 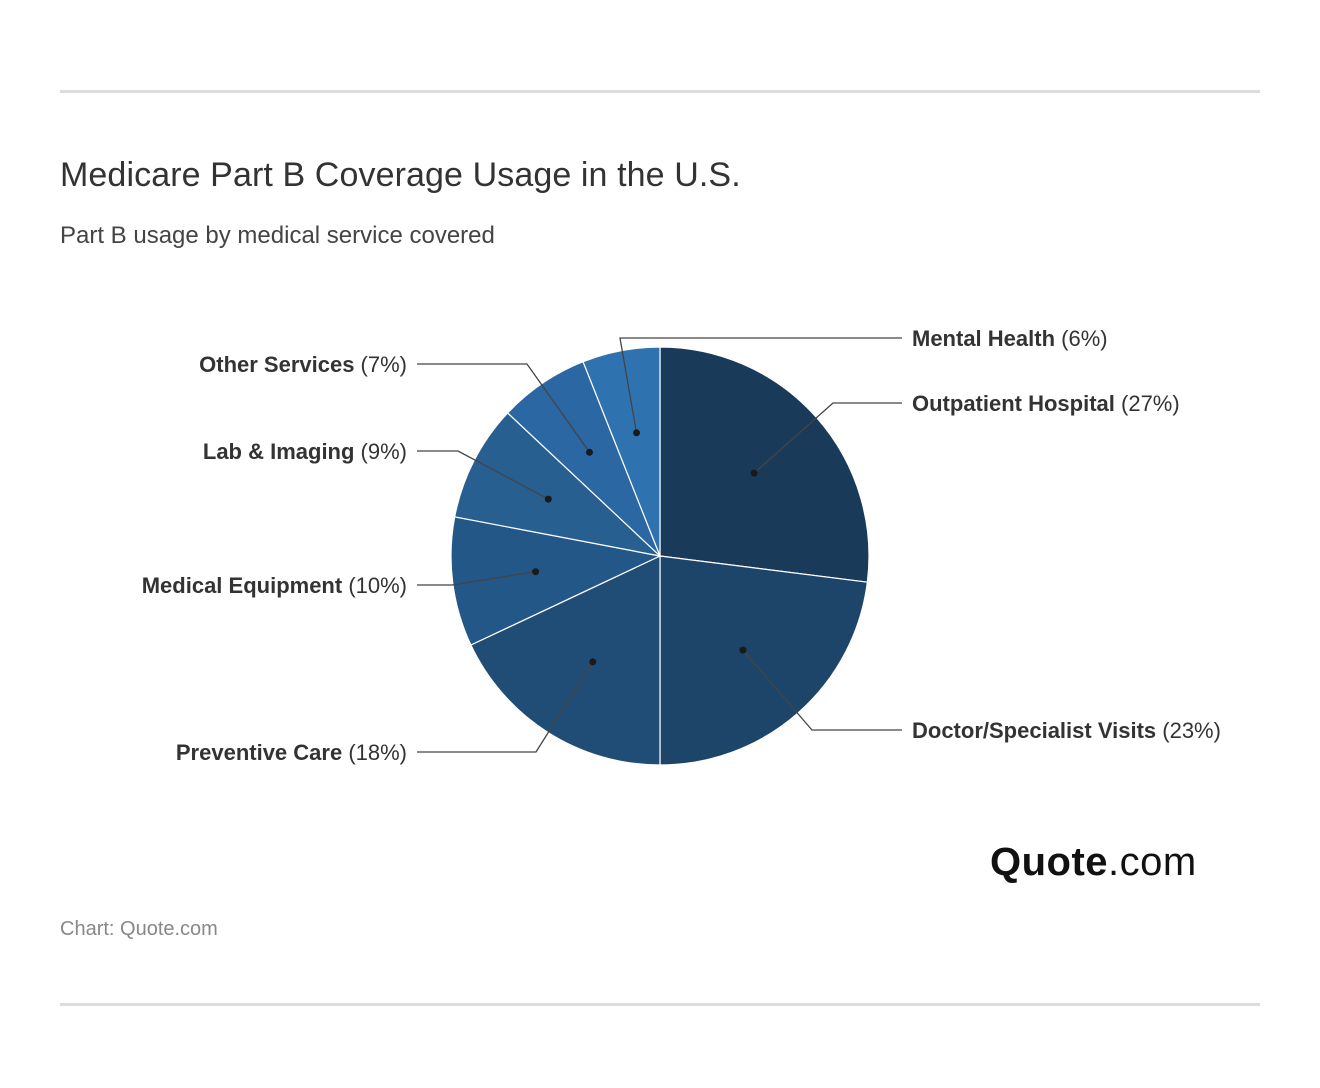 What do you see at coordinates (536, 572) in the screenshot?
I see `leader-dot-medical-equipment` at bounding box center [536, 572].